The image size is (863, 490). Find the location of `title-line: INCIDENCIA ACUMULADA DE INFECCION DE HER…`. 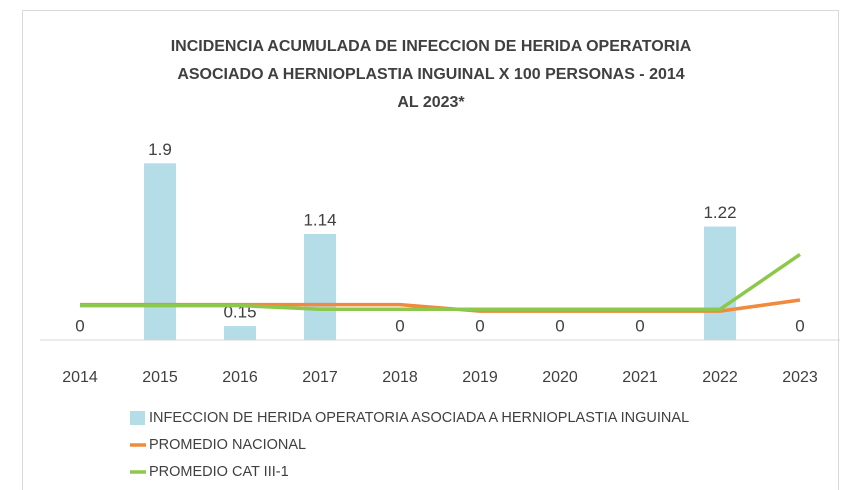

title-line: INCIDENCIA ACUMULADA DE INFECCION DE HER… is located at coordinates (431, 46).